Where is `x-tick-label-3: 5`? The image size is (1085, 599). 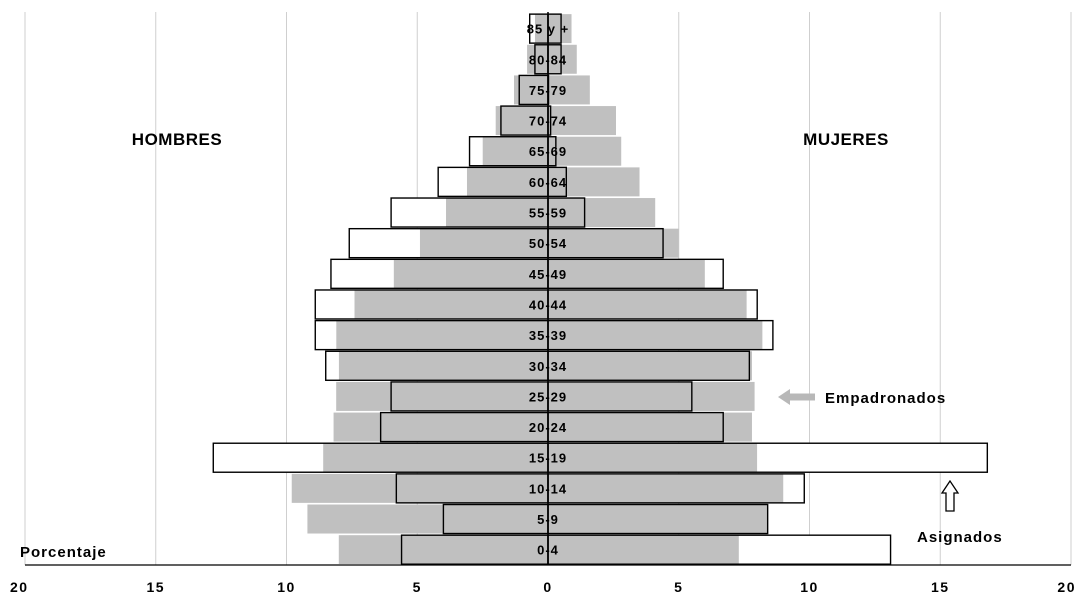
x-tick-label-3: 5 is located at coordinates (417, 587).